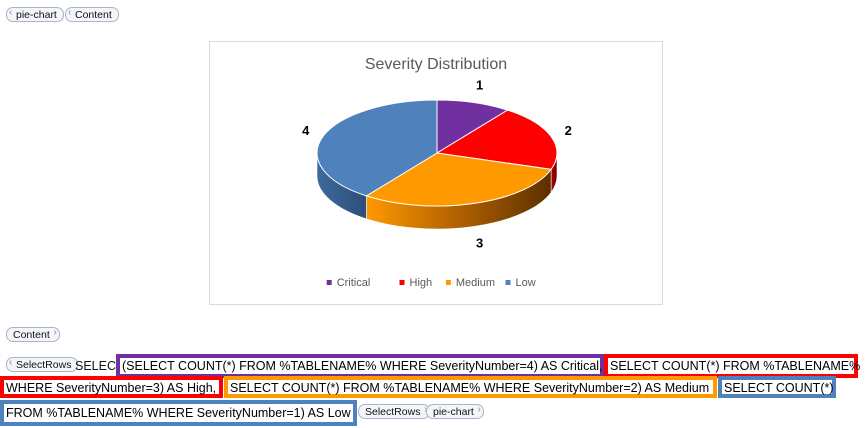  I want to click on tag-selectrows-open: SelectRows, so click(42, 364).